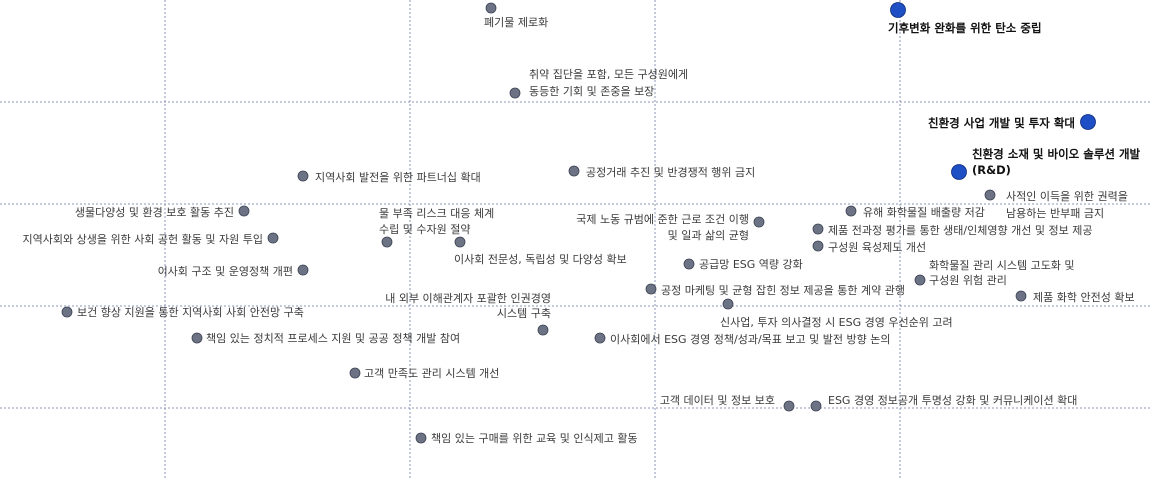 This screenshot has width=1150, height=478. What do you see at coordinates (225, 271) in the screenshot?
I see `data-point-label: 이사회 구조 및 운영정책 개편` at bounding box center [225, 271].